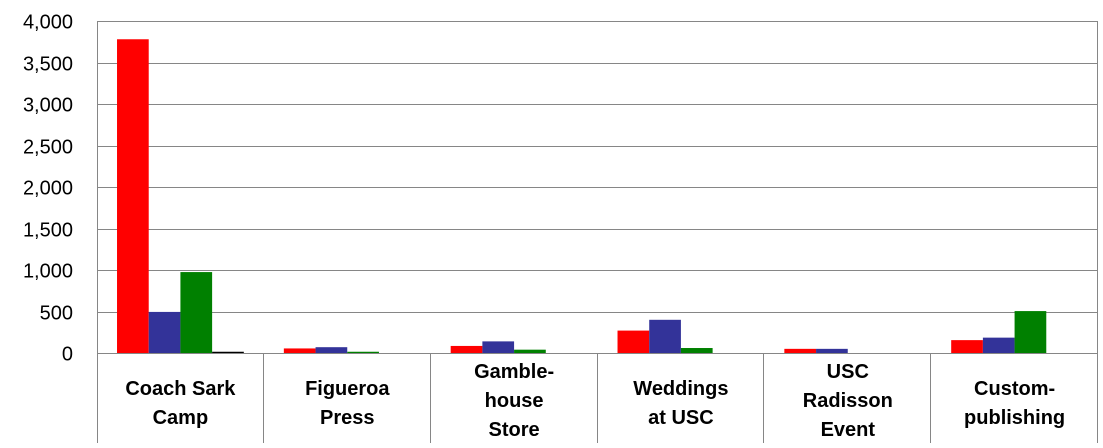  What do you see at coordinates (848, 372) in the screenshot?
I see `category-label-line: USC` at bounding box center [848, 372].